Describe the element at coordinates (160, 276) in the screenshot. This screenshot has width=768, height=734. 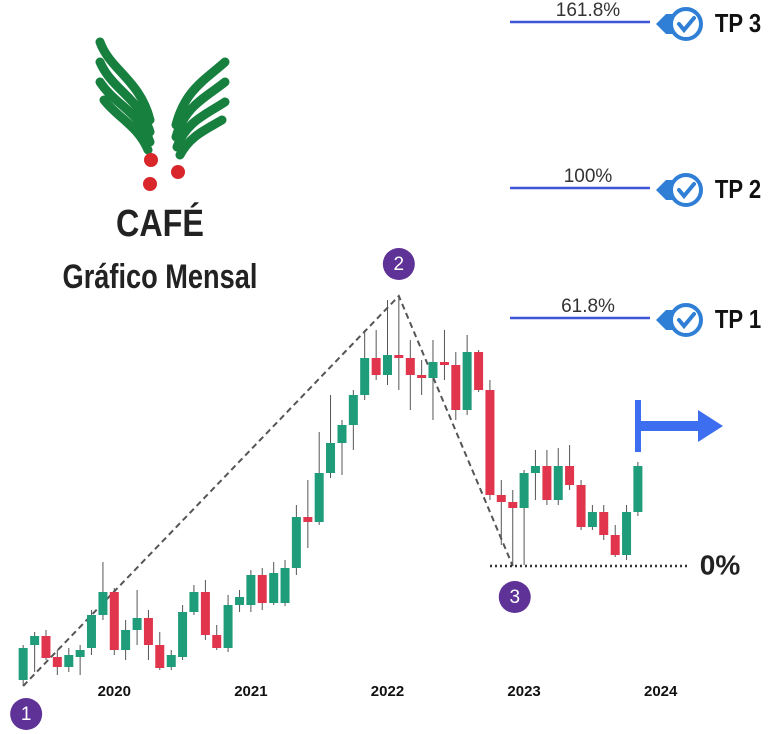
I see `chart-subtitle: Gráfico Mensal` at that location.